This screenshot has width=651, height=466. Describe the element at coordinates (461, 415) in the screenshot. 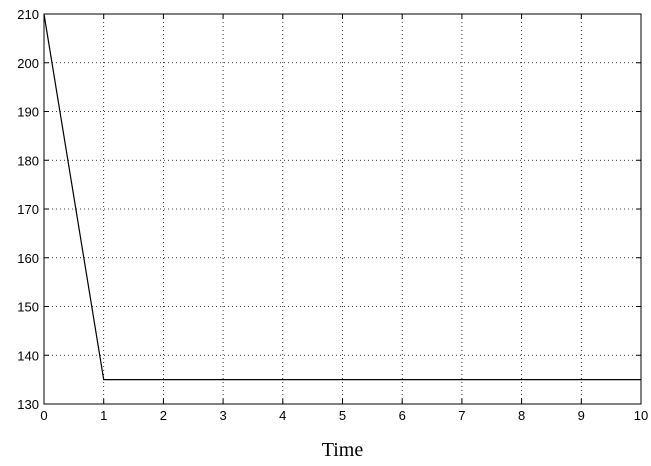

I see `x-tick-label: 7` at that location.